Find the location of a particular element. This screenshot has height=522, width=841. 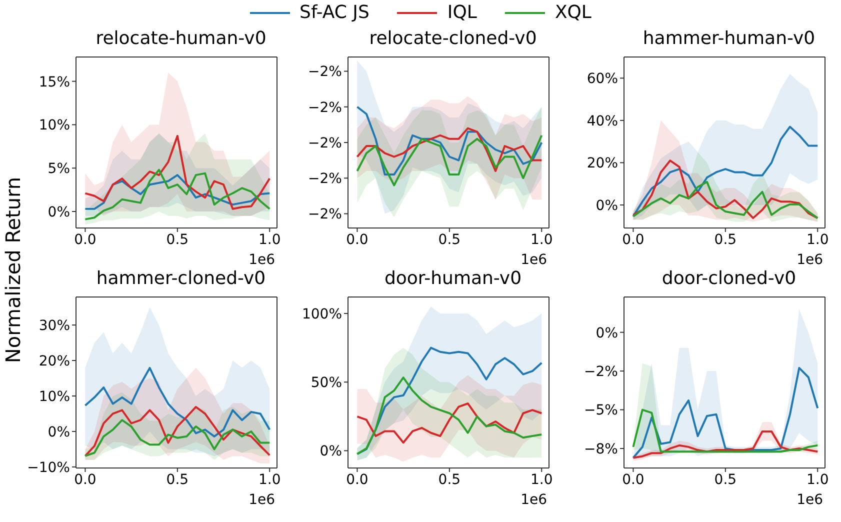

y-tick-label: 40% is located at coordinates (602, 121).